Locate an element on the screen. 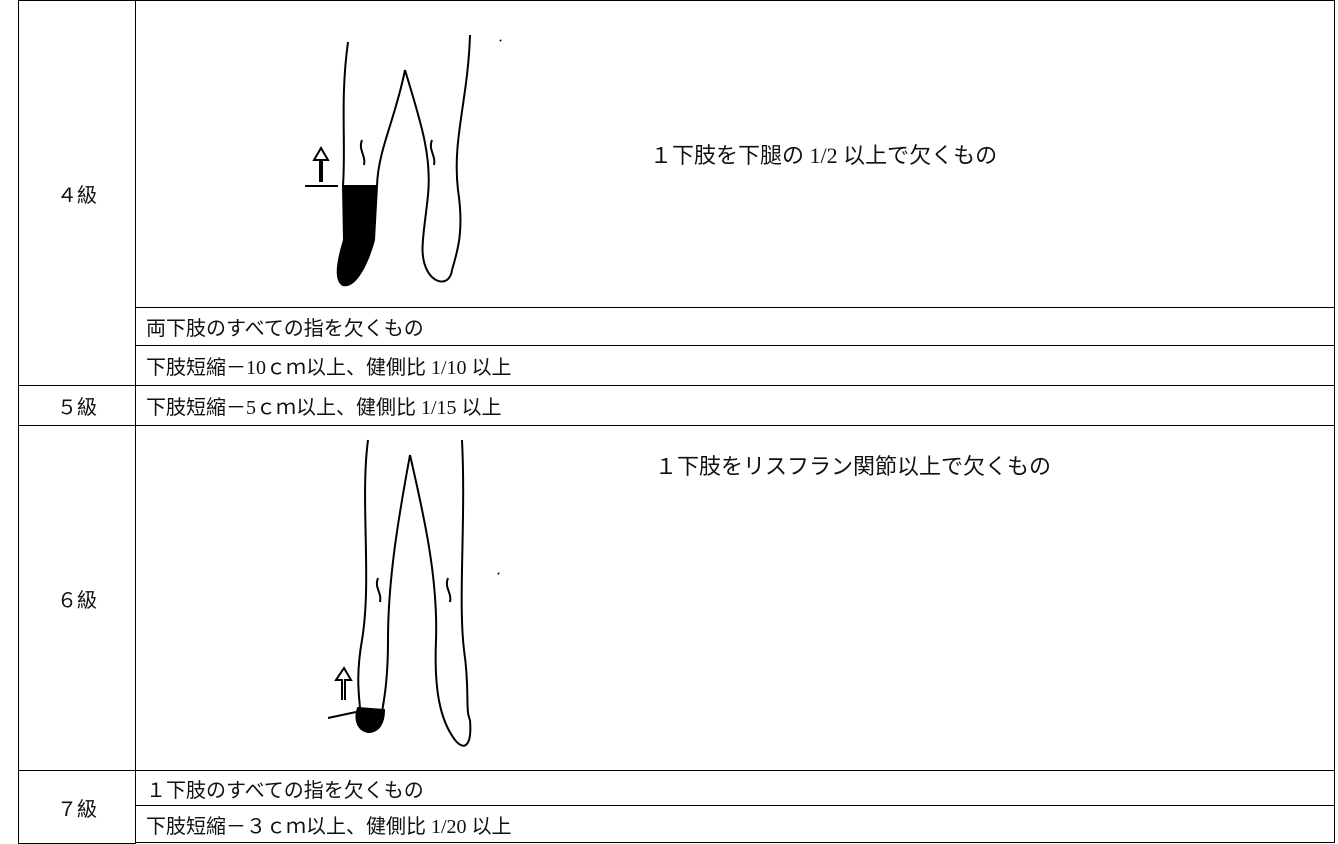 The image size is (1338, 844). entry: 下肢短縮－5ｃｍ以上、健側比 1/15 以上 is located at coordinates (324, 408).